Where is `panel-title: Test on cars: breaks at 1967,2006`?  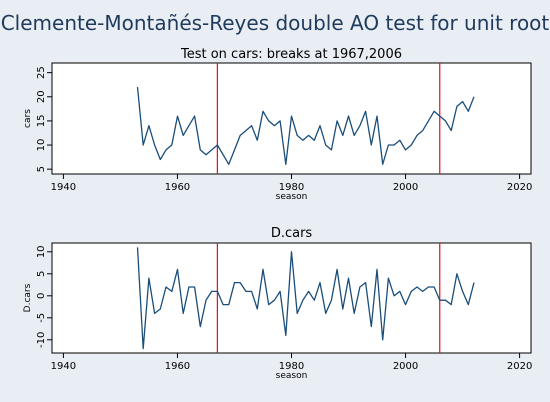
panel-title: Test on cars: breaks at 1967,2006 is located at coordinates (291, 54).